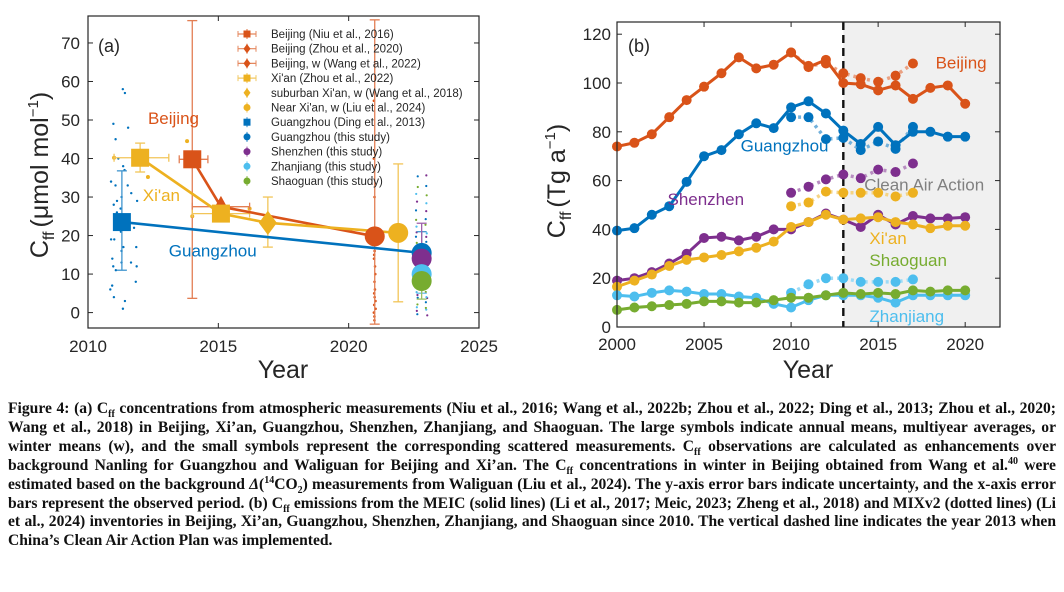 This screenshot has height=592, width=1064. What do you see at coordinates (906, 316) in the screenshot?
I see `city-label: Zhanjiang` at bounding box center [906, 316].